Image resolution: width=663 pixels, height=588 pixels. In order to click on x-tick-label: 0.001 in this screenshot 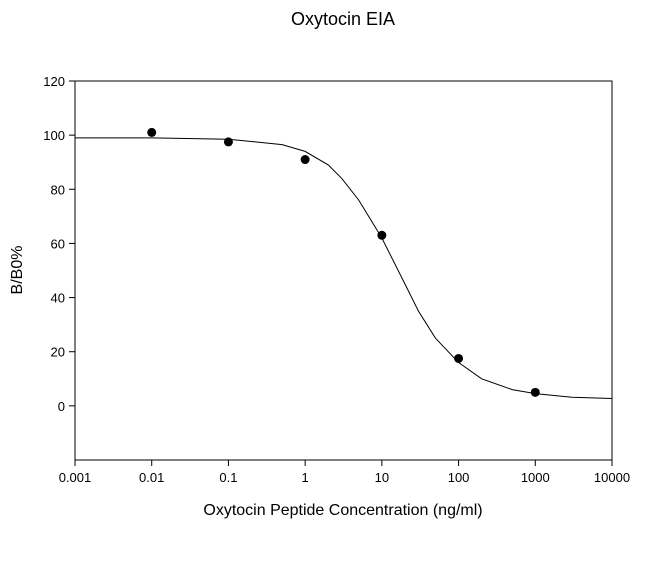, I will do `click(75, 477)`.